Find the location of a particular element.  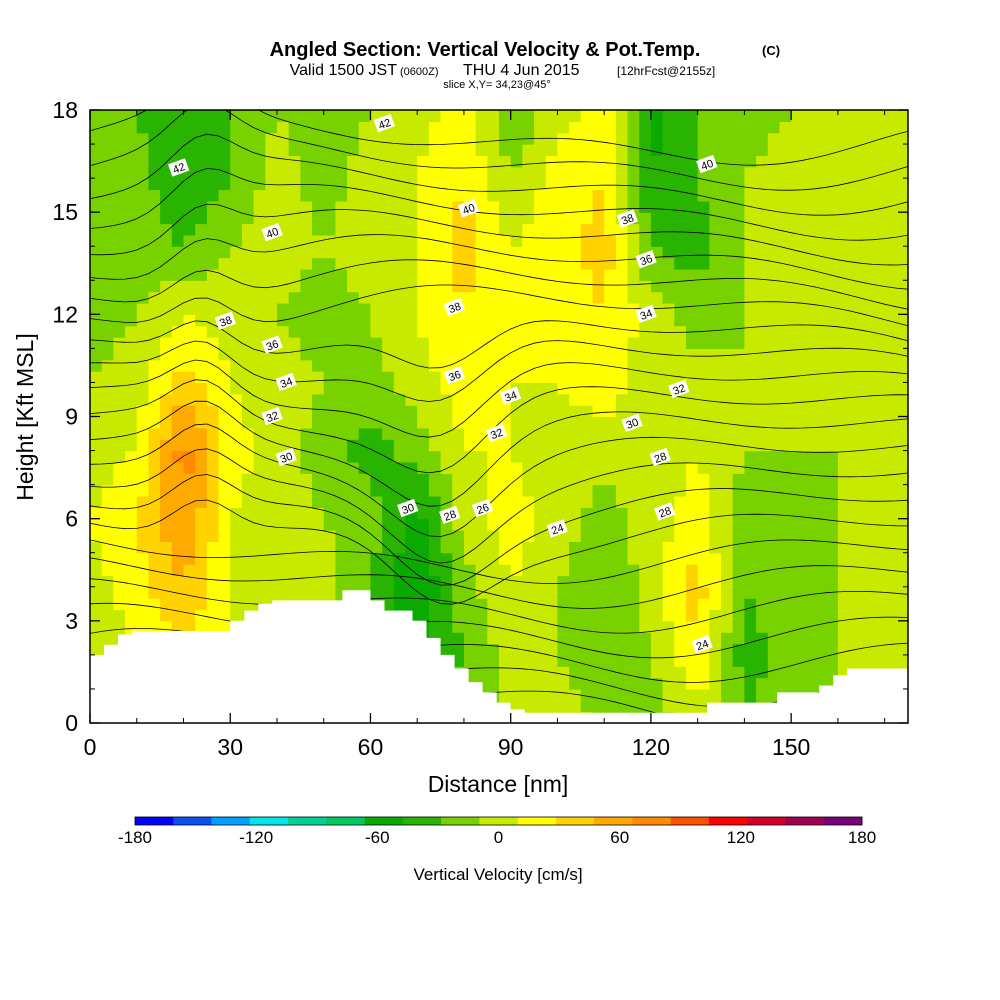

isentrope-label-text: 28 is located at coordinates (665, 512).